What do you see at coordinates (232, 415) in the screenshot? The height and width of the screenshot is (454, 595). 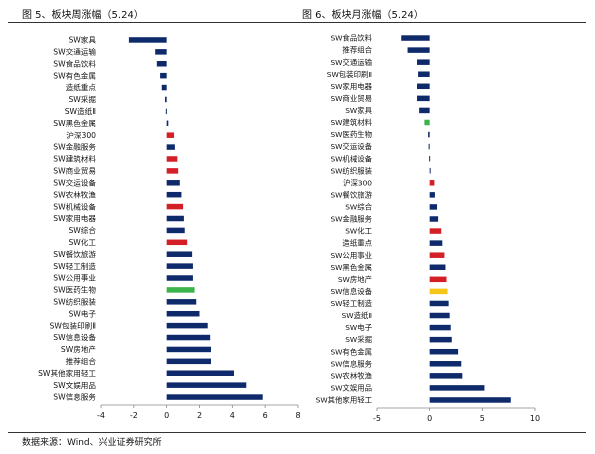 I see `x-tick-label: 4` at bounding box center [232, 415].